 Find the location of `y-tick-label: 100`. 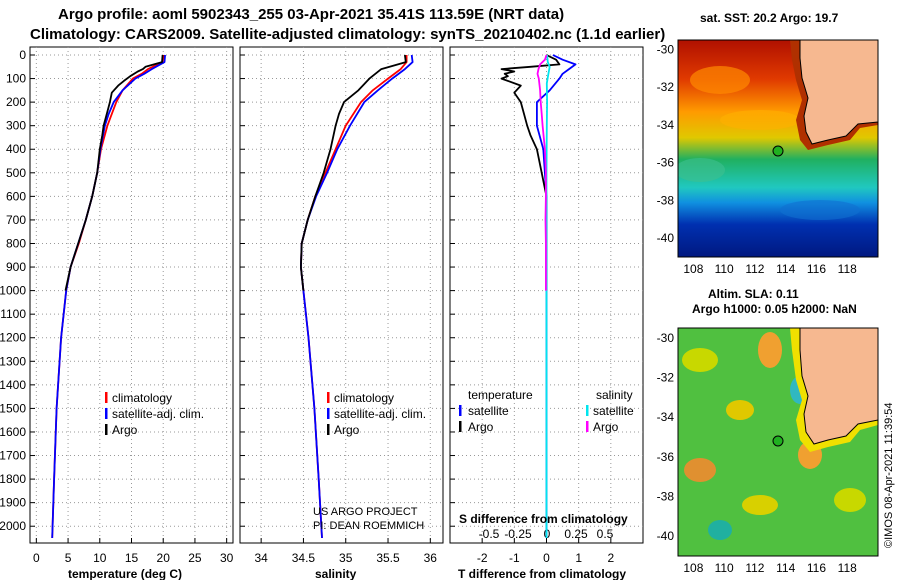

y-tick-label: 100 is located at coordinates (16, 79).